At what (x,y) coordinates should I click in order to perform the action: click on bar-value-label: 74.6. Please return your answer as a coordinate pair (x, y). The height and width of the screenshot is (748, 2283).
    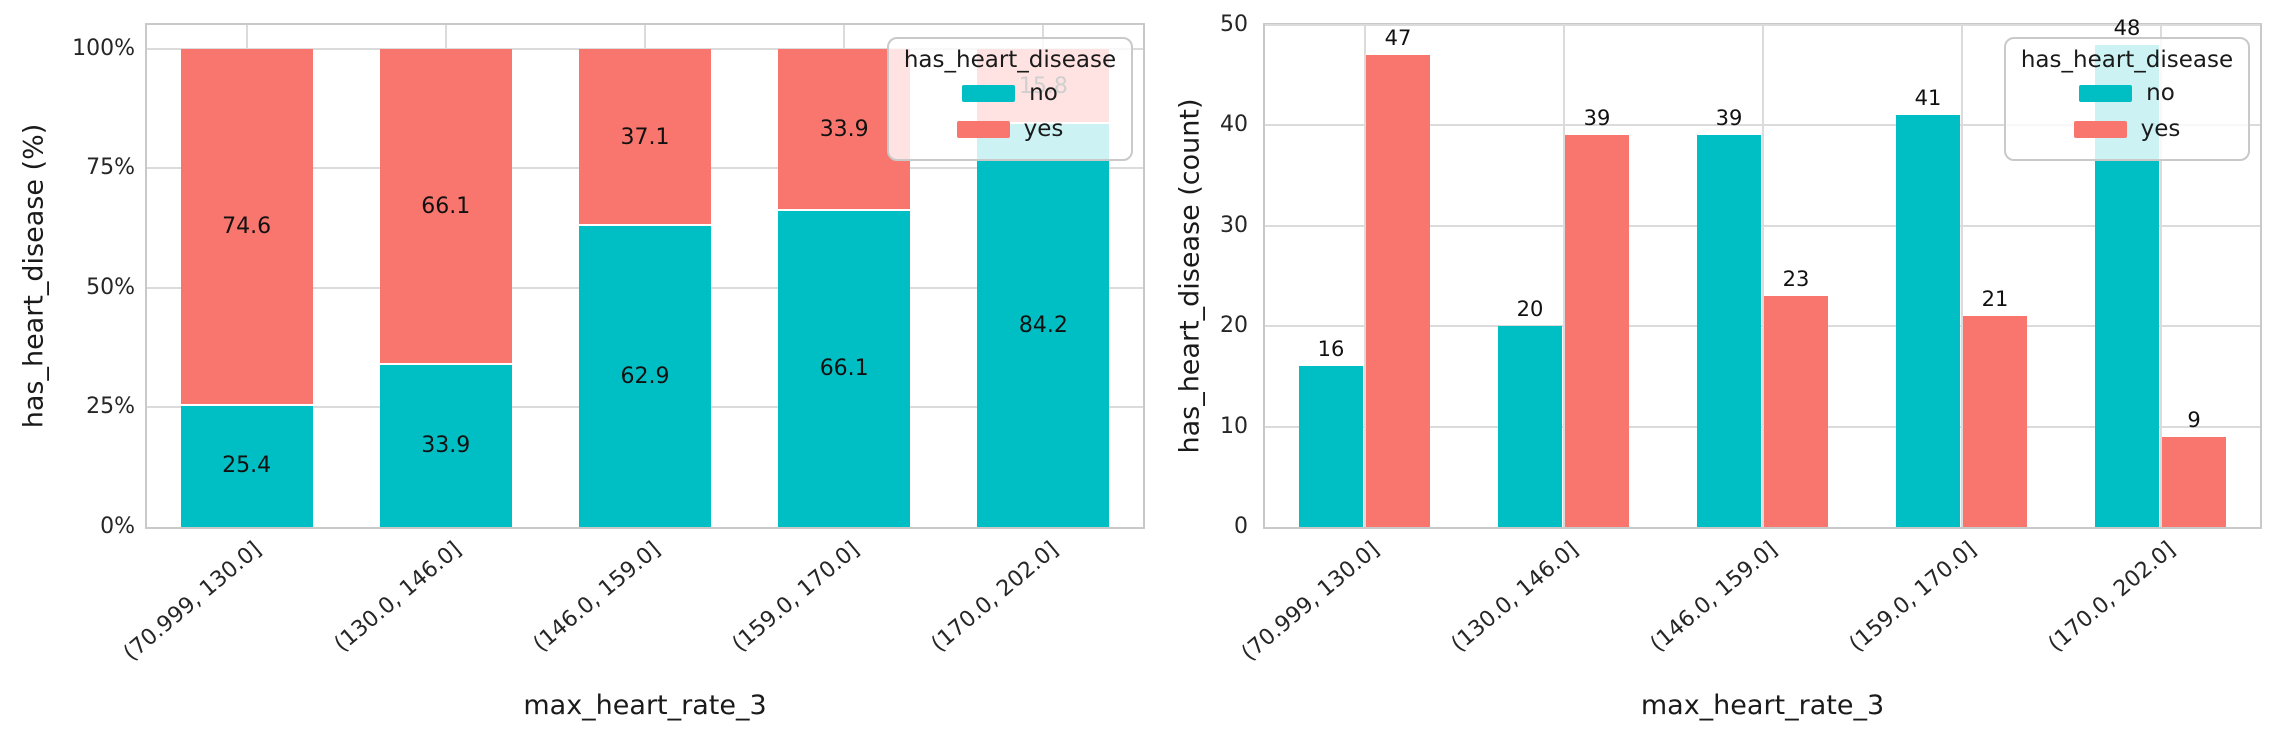
    Looking at the image, I should click on (247, 227).